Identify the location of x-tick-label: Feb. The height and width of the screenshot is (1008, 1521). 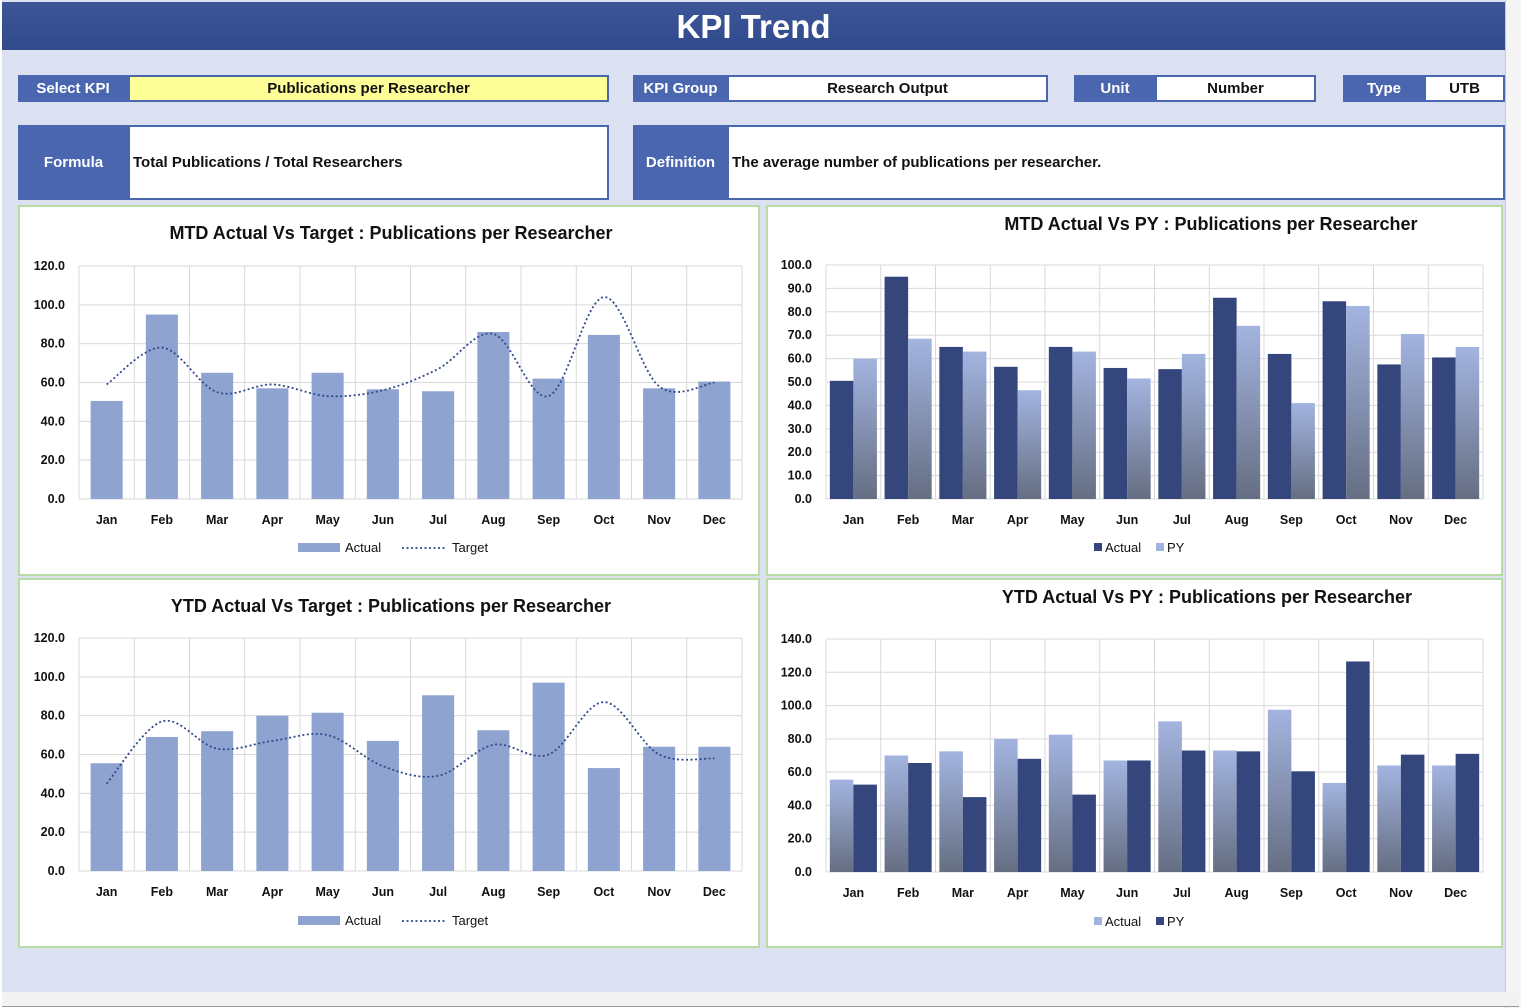
(908, 893).